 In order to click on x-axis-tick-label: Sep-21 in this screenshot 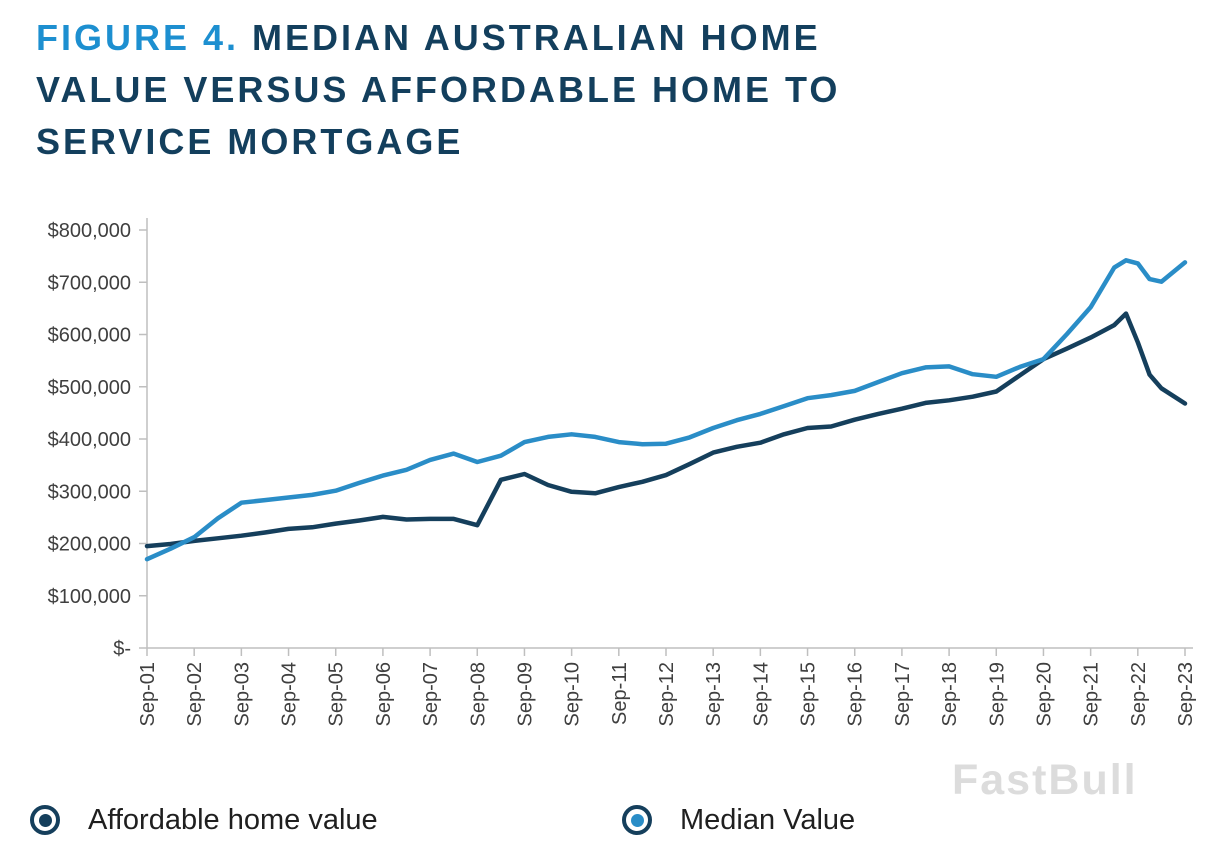, I will do `click(1092, 694)`.